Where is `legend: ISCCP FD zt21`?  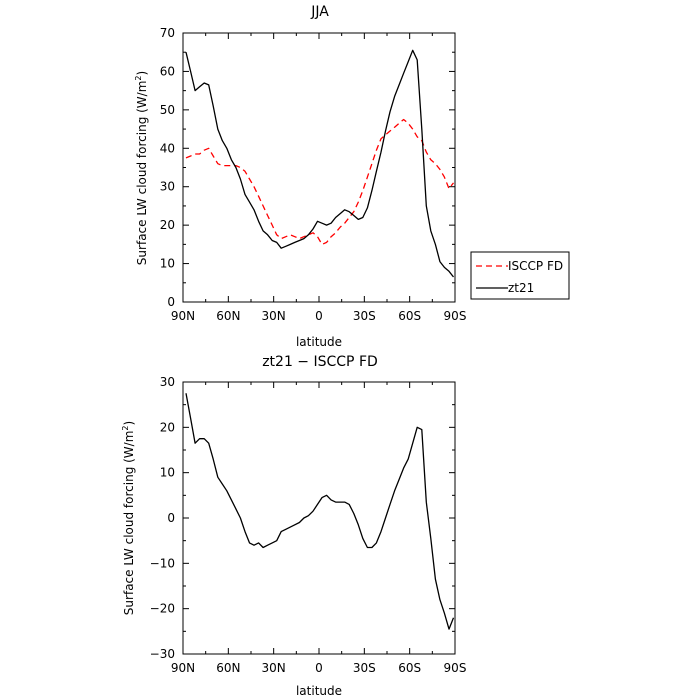
legend: ISCCP FD zt21 is located at coordinates (520, 275).